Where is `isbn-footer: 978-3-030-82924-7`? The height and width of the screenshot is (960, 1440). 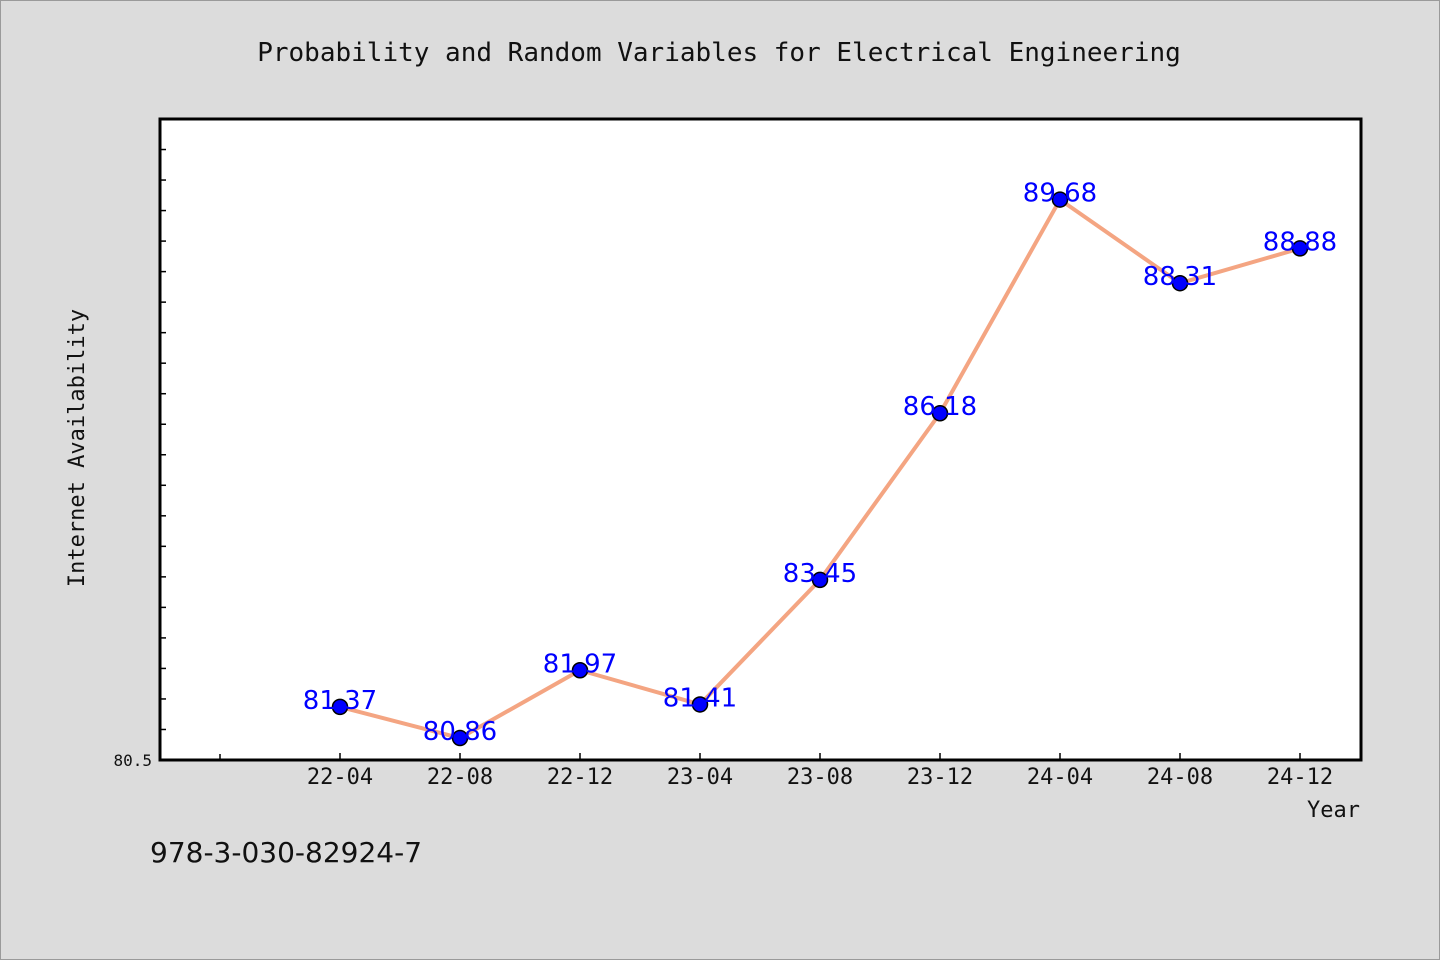 isbn-footer: 978-3-030-82924-7 is located at coordinates (286, 852).